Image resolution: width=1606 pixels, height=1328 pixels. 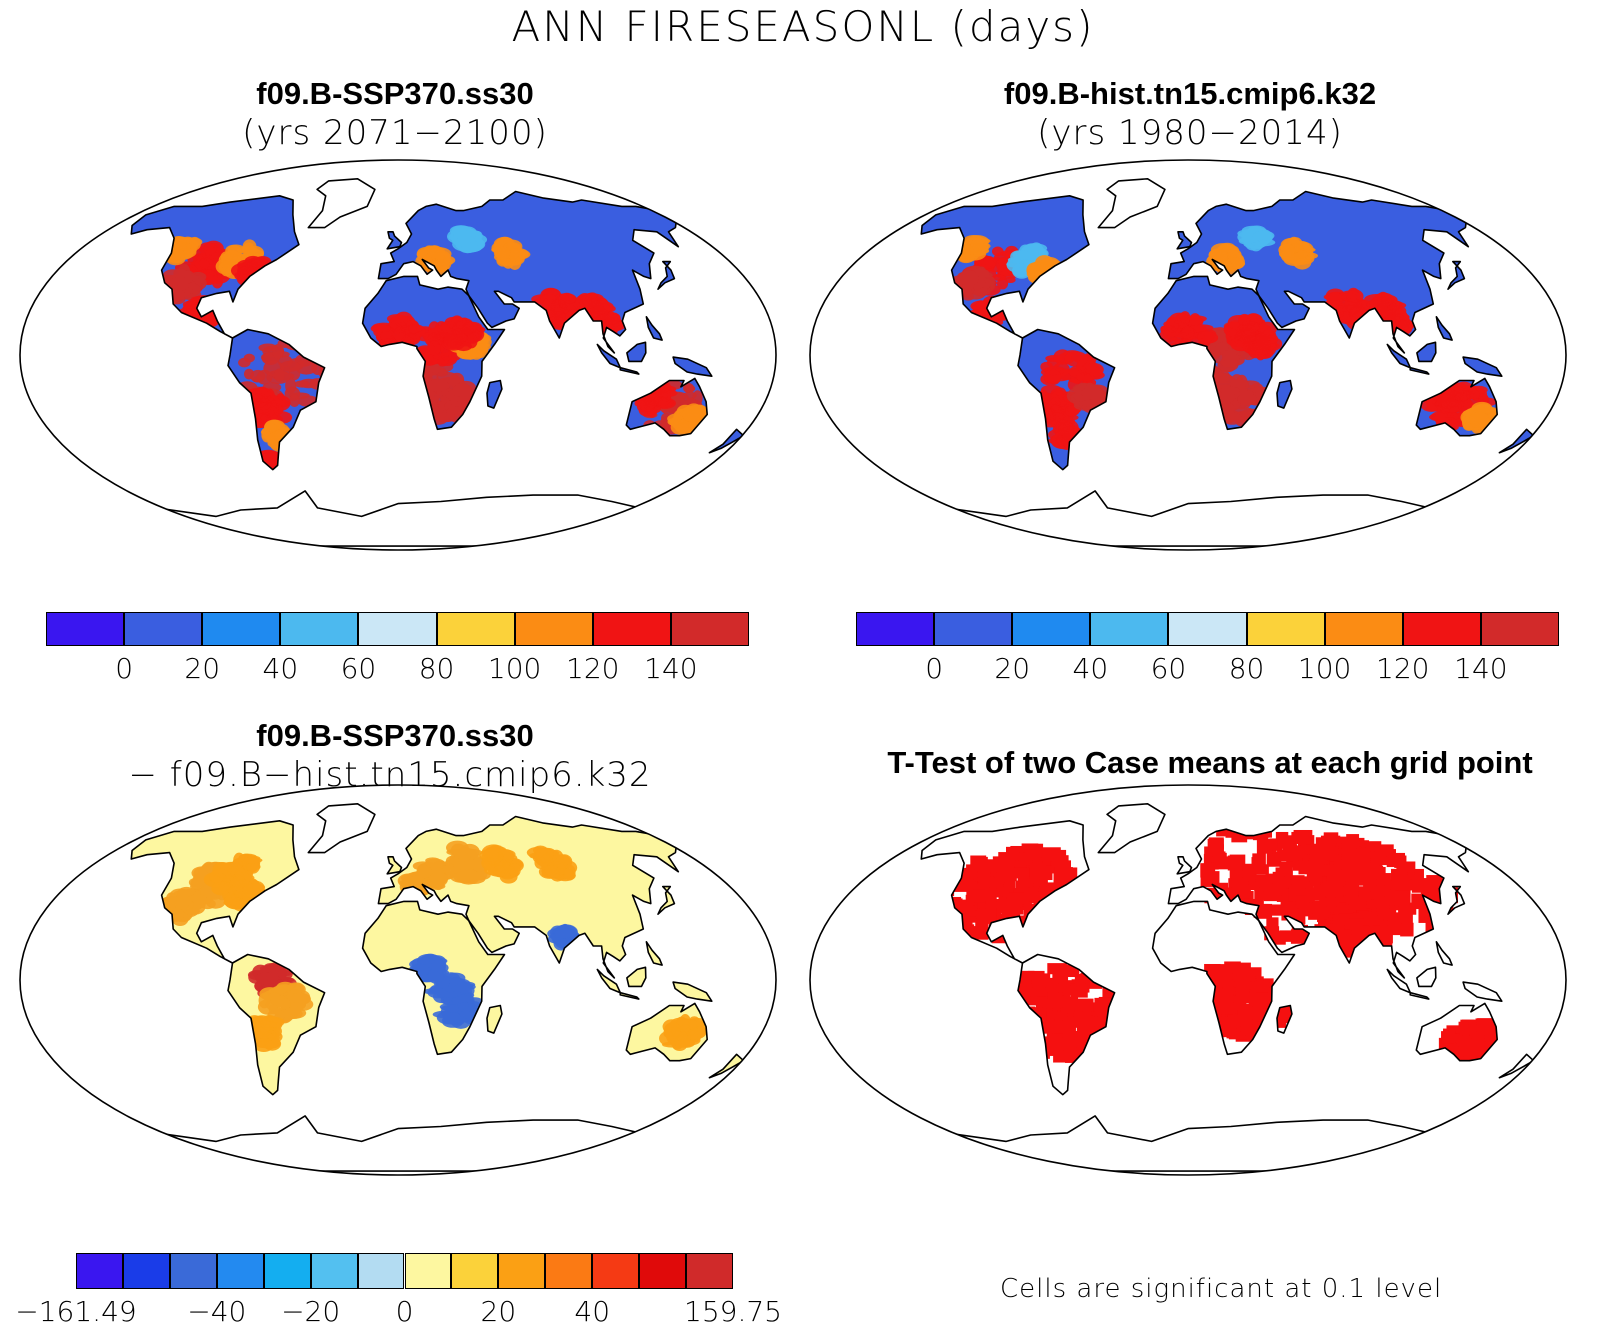 I want to click on colorbar-bottom-left, so click(x=404, y=1271).